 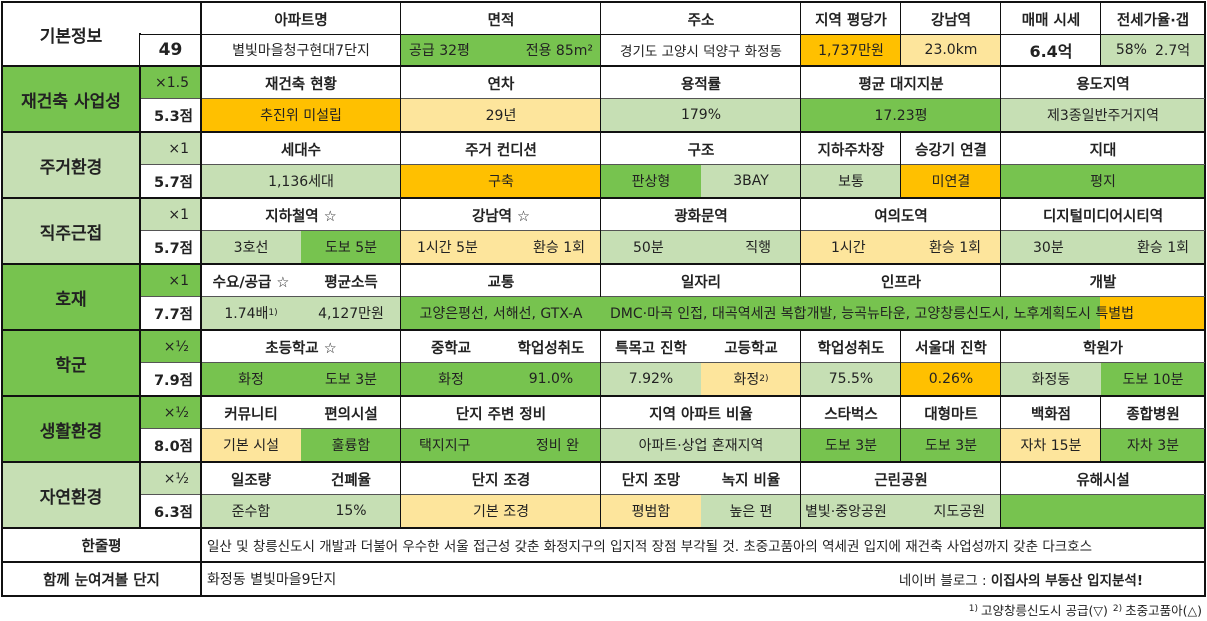 I want to click on dmc-time: 30분, so click(x=1048, y=248).